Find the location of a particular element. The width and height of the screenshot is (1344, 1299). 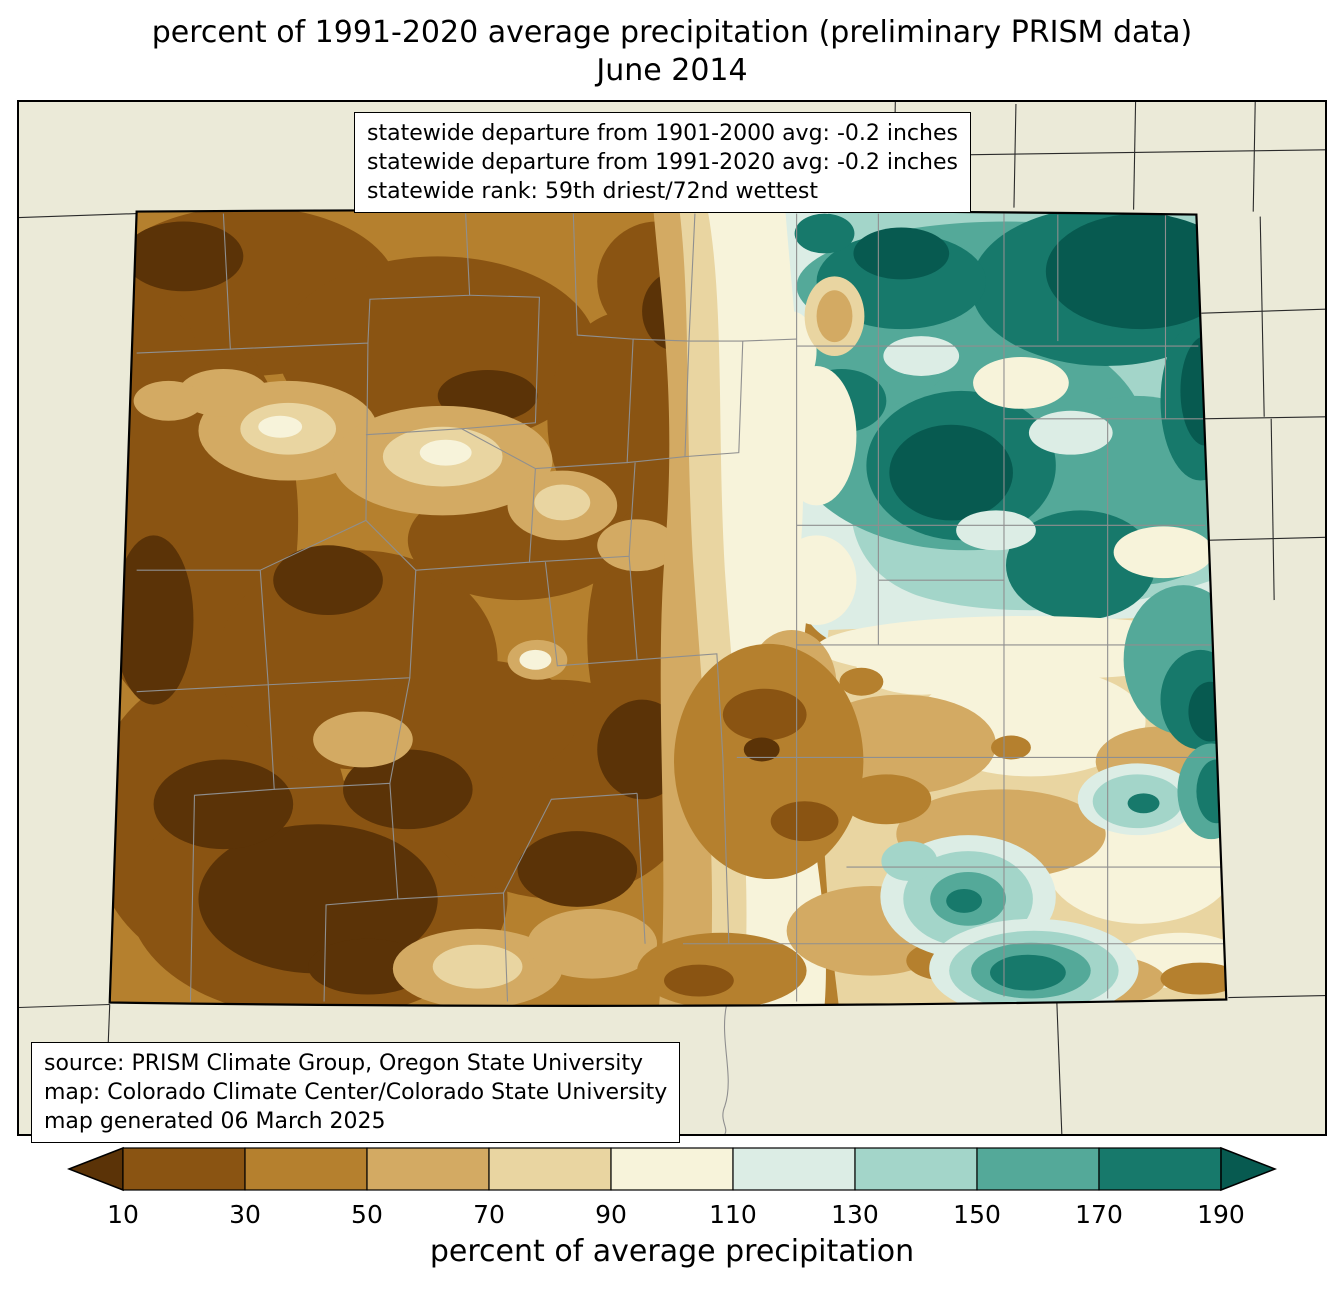

bottom-center-dark is located at coordinates (699, 980).